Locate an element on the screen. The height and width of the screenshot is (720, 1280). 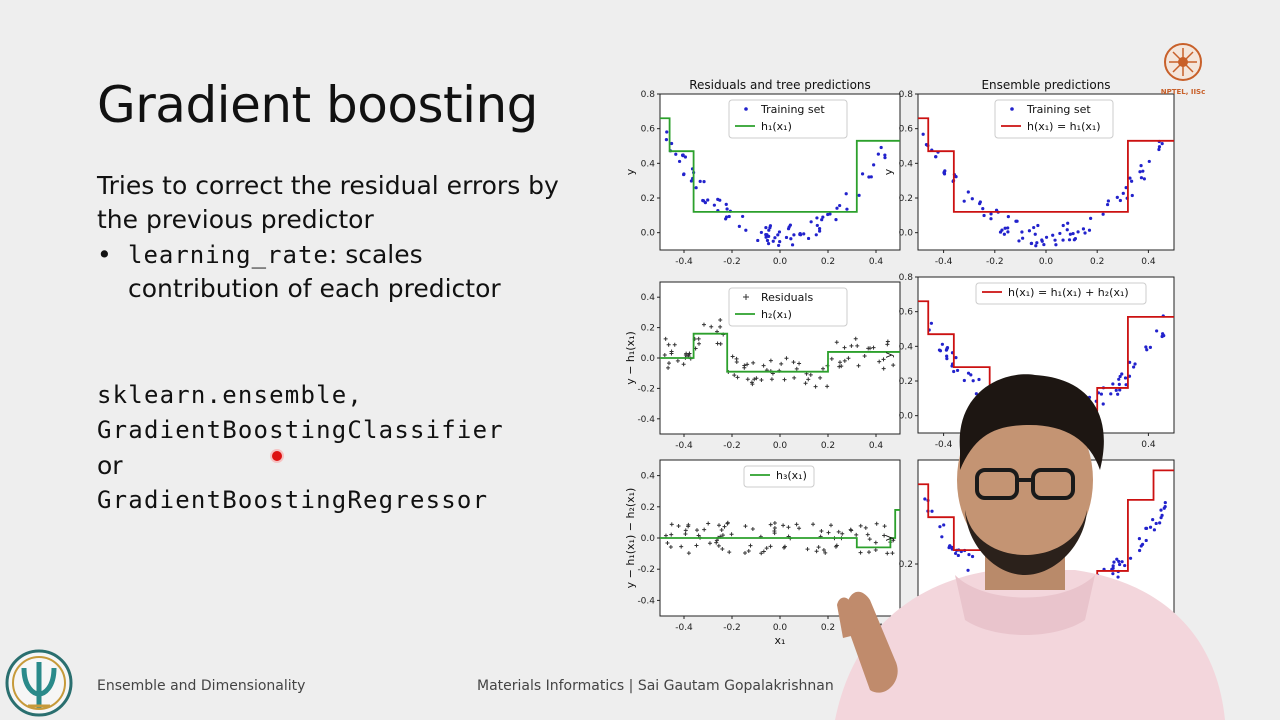
x-tick-label: -0.4 is located at coordinates (944, 445).